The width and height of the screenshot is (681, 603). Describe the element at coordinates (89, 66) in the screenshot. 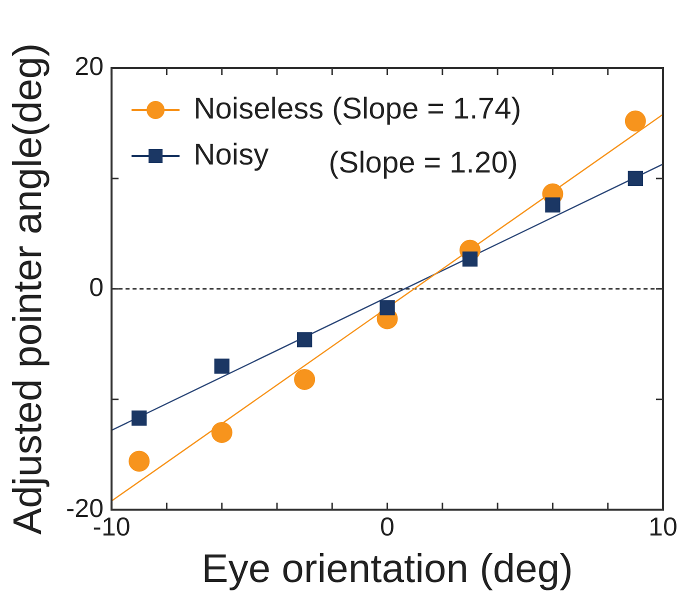

I see `y-tick-label: 20` at that location.